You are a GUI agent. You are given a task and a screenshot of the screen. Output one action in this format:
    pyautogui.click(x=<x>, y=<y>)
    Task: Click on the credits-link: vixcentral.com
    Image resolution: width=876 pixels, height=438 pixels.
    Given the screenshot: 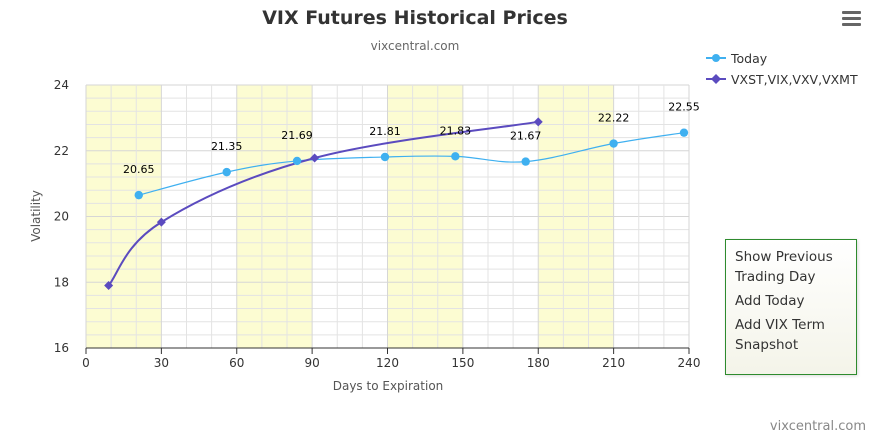 What is the action you would take?
    pyautogui.click(x=818, y=426)
    